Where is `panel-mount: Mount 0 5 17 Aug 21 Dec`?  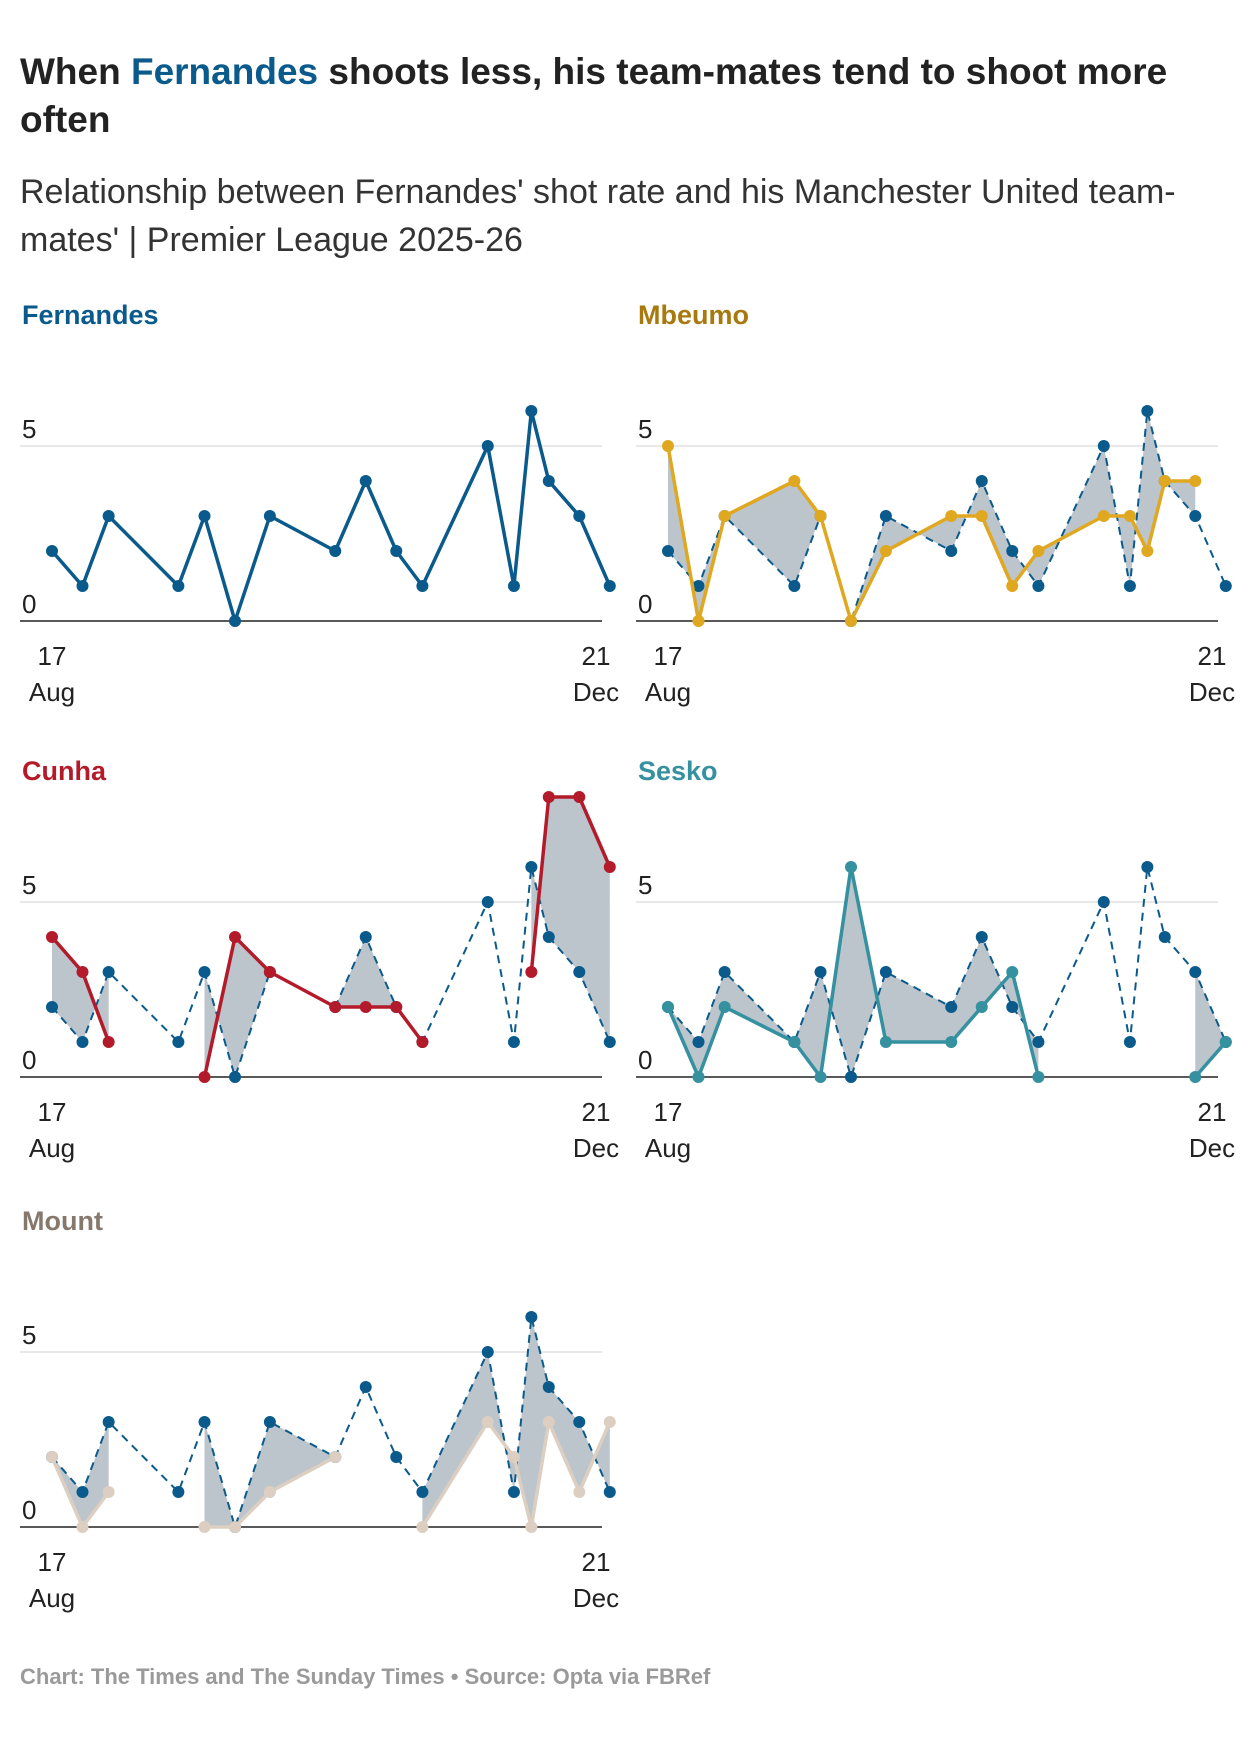
panel-mount: Mount 0 5 17 Aug 21 Dec is located at coordinates (320, 1424).